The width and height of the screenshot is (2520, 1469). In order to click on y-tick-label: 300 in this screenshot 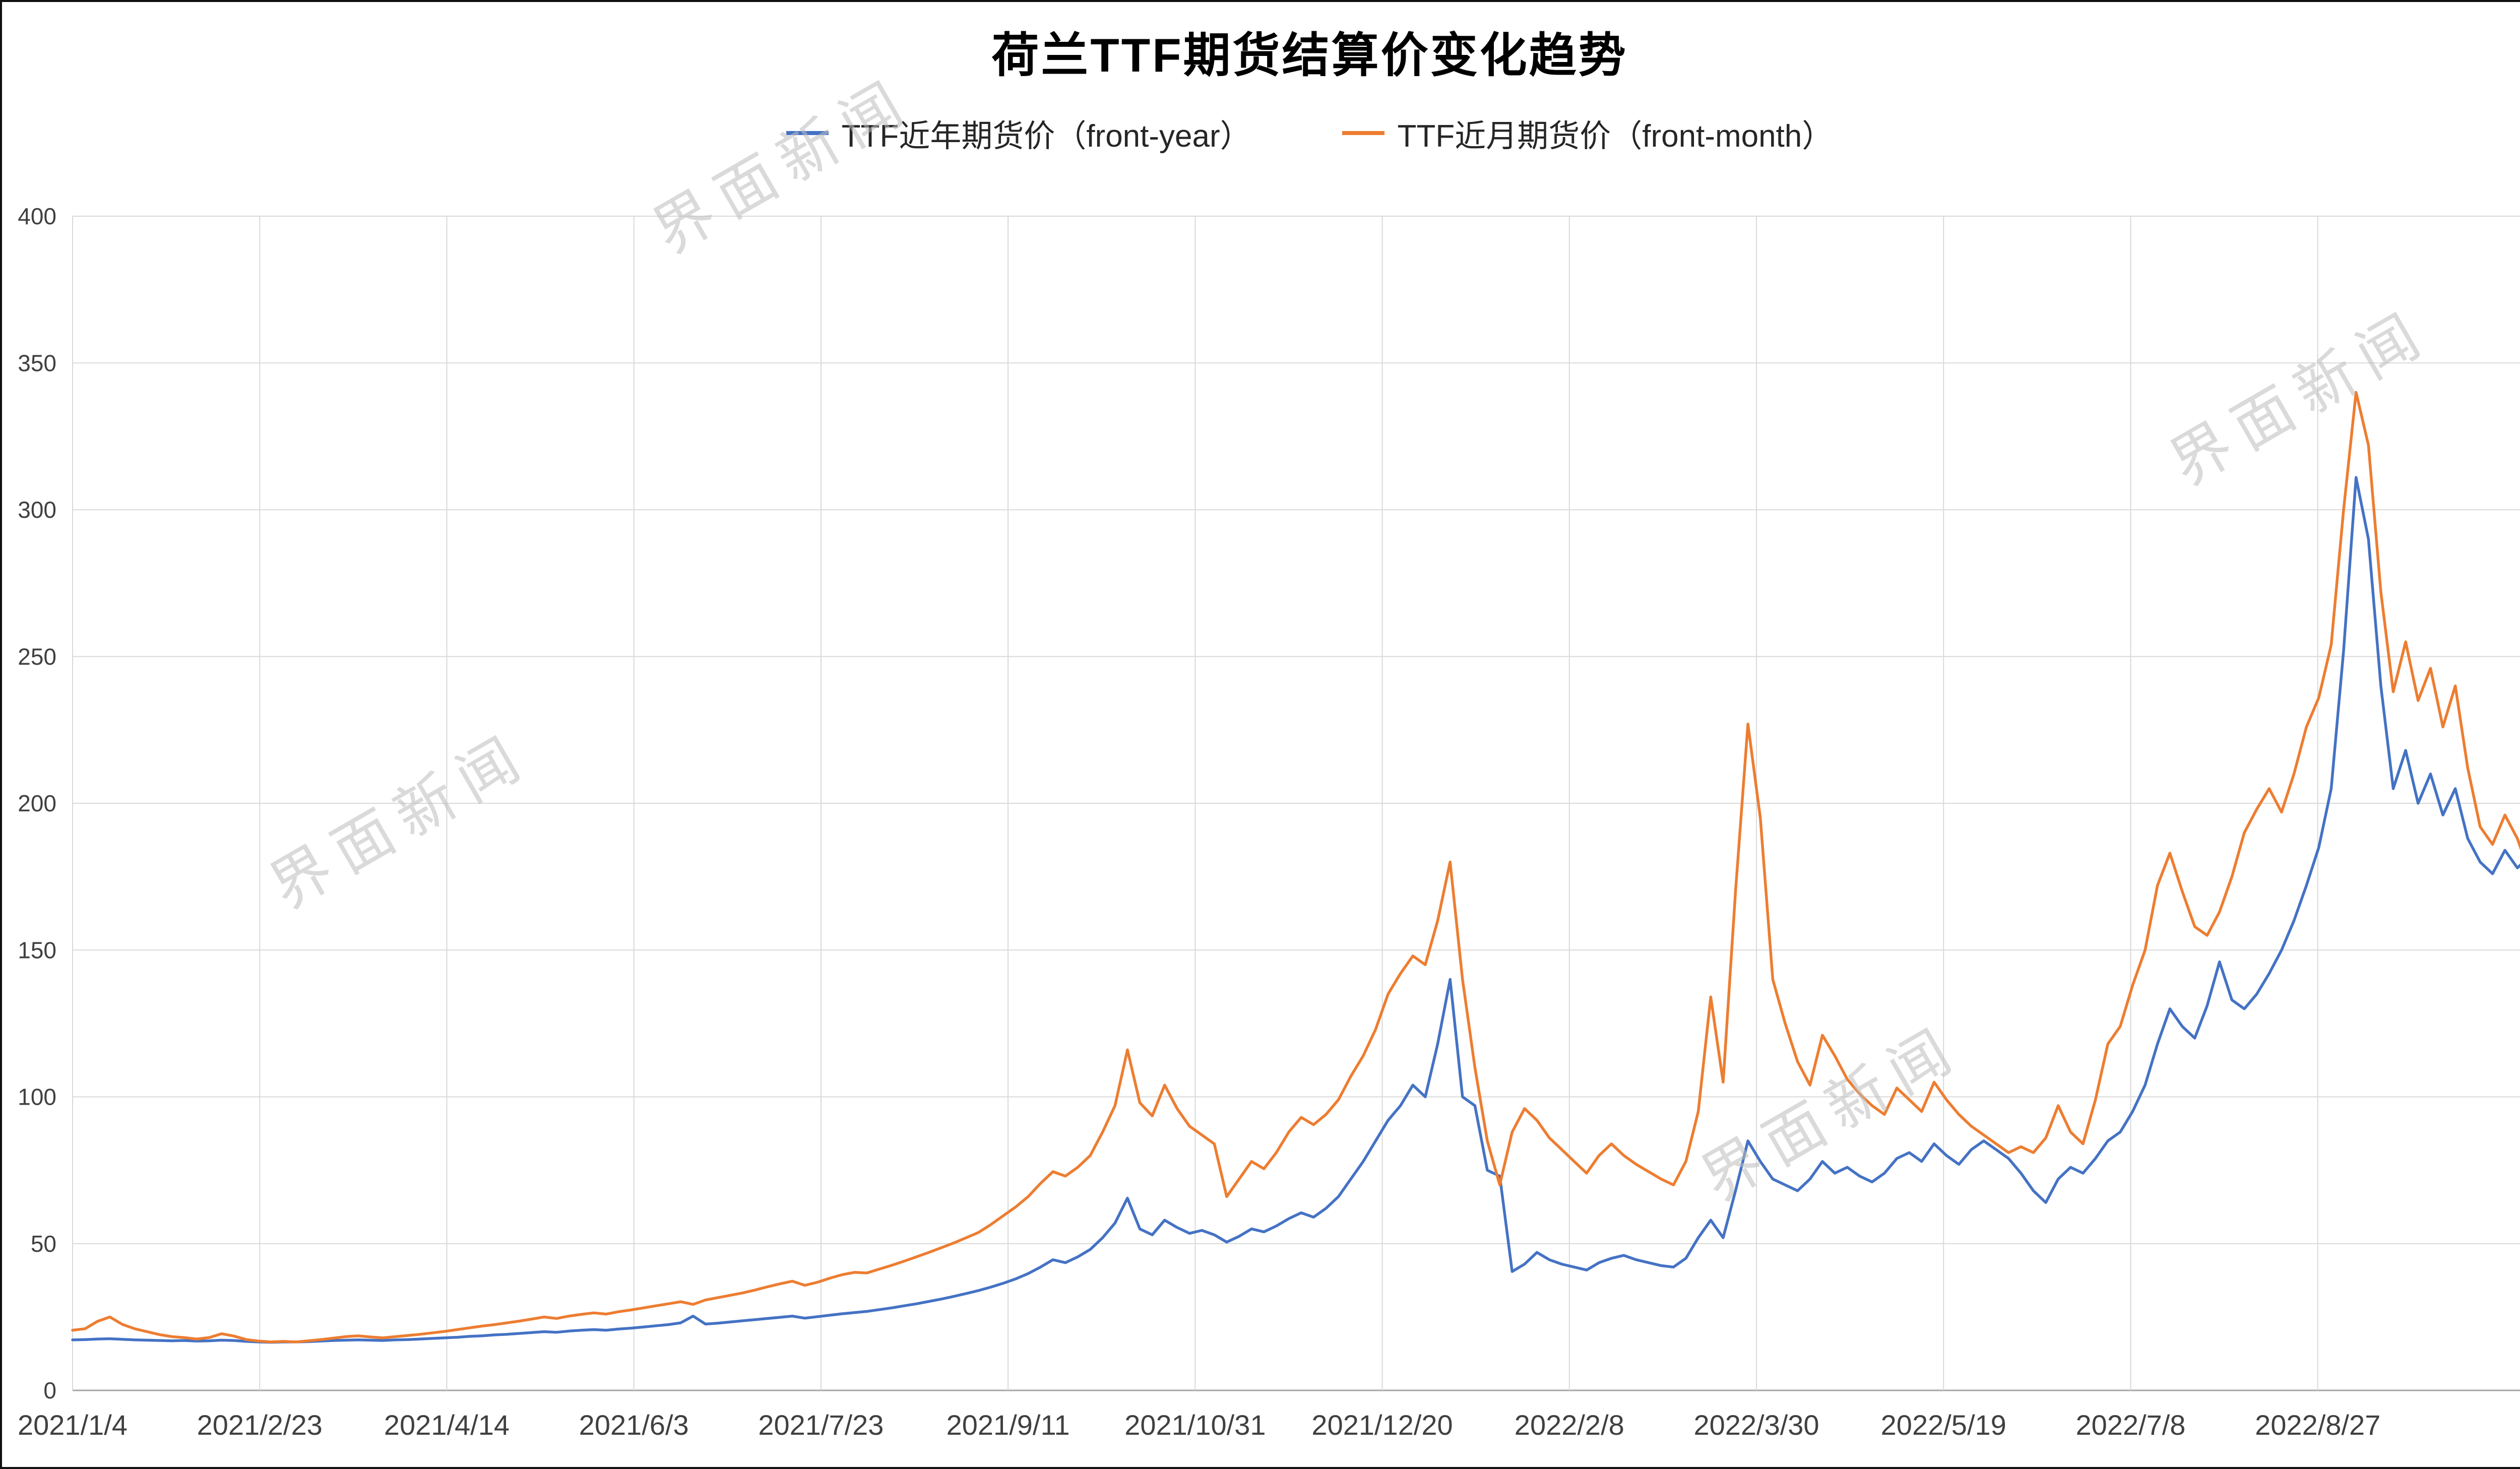, I will do `click(37, 510)`.